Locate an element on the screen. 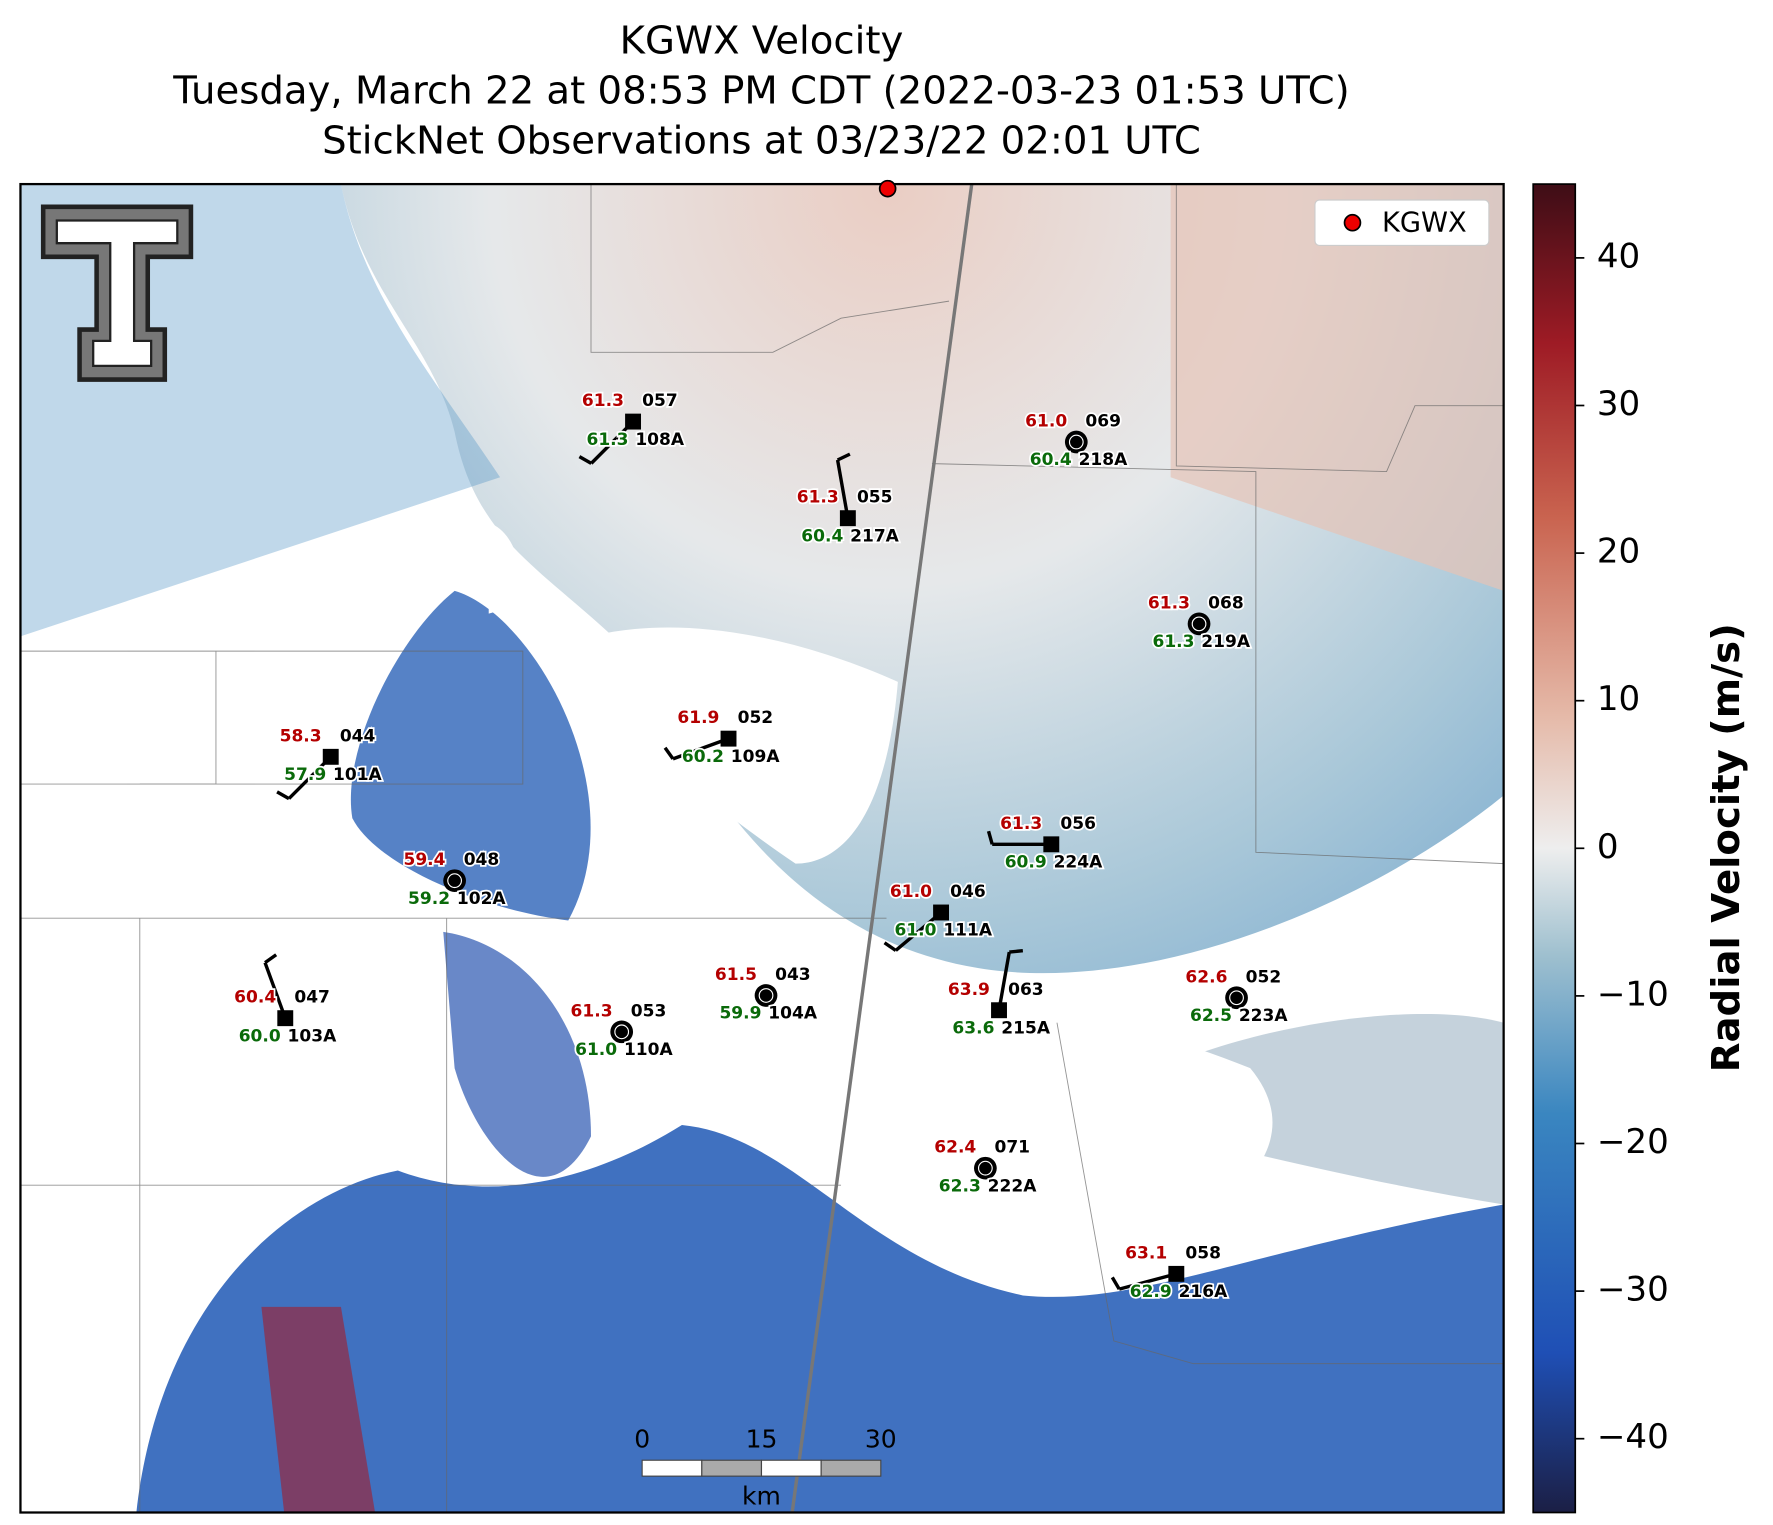 The height and width of the screenshot is (1525, 1773). station-id: 219A is located at coordinates (1226, 642).